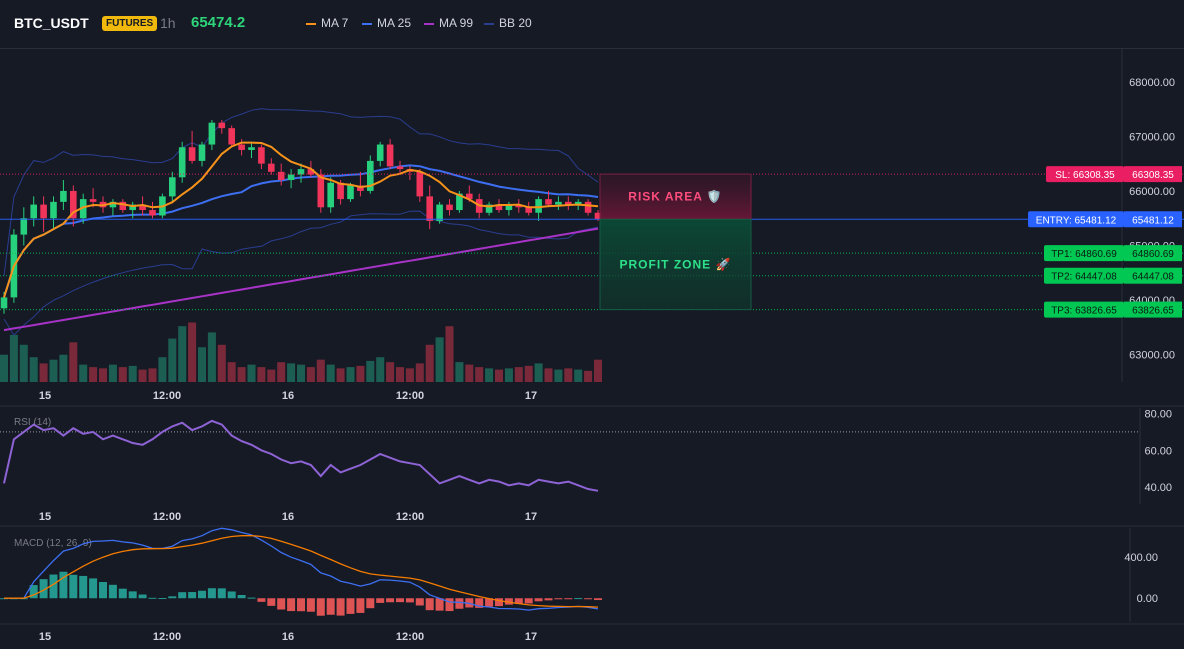 Image resolution: width=1184 pixels, height=649 pixels. I want to click on level-value-sl: 66308.35, so click(1153, 175).